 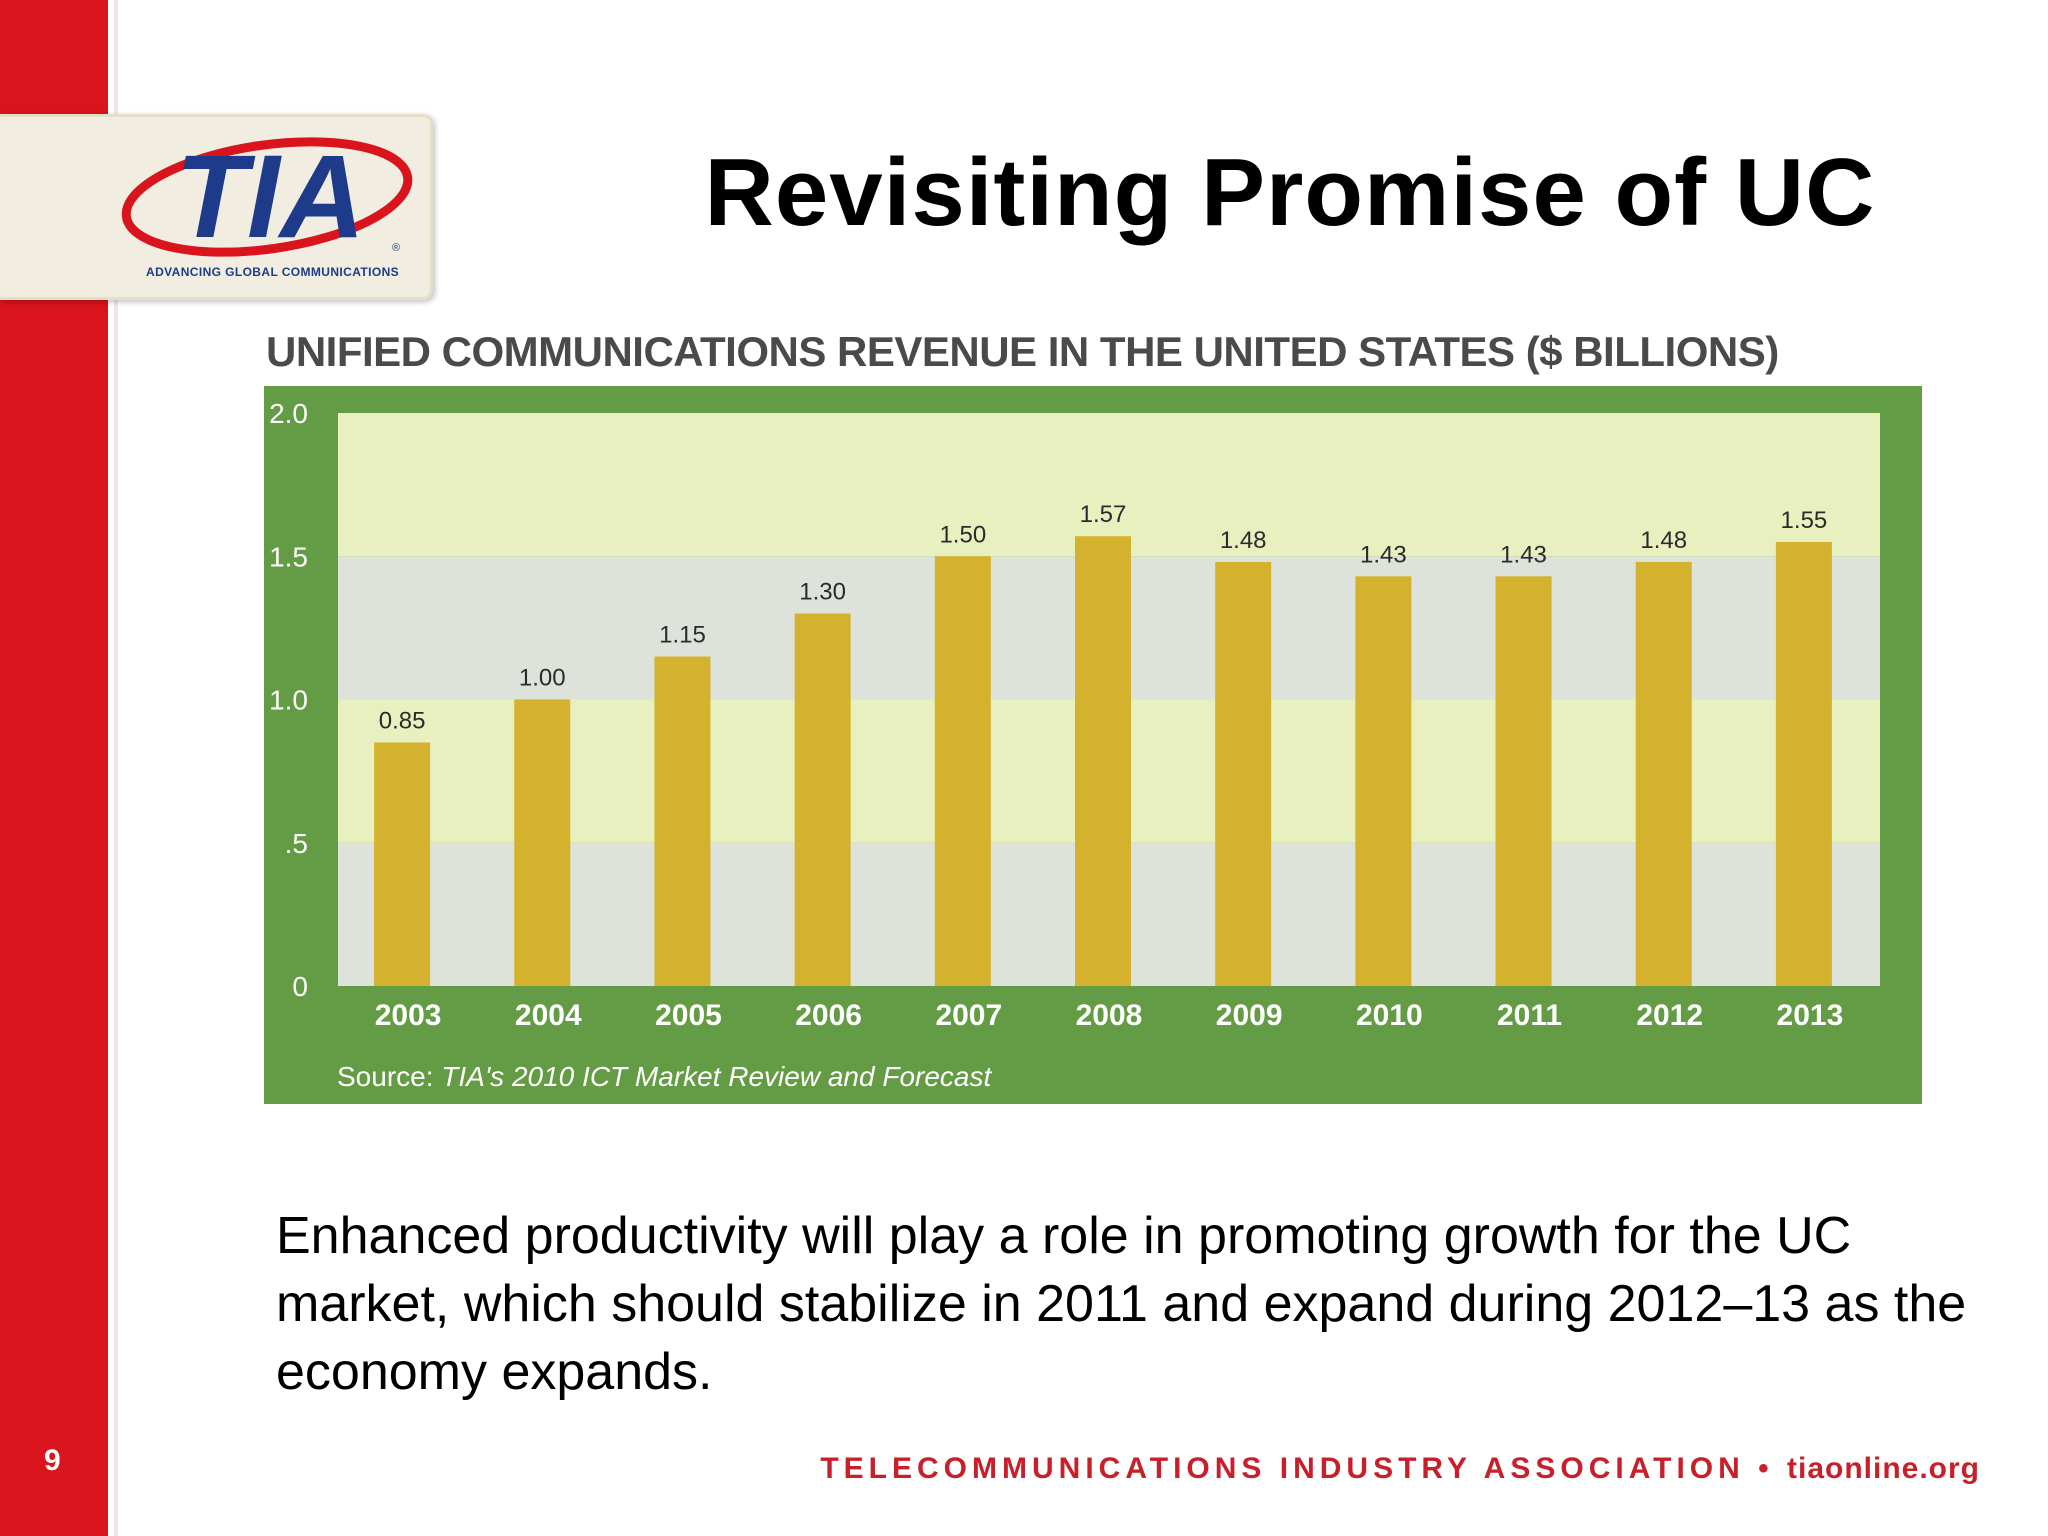 I want to click on logo-swoosh-icon, so click(x=267, y=197).